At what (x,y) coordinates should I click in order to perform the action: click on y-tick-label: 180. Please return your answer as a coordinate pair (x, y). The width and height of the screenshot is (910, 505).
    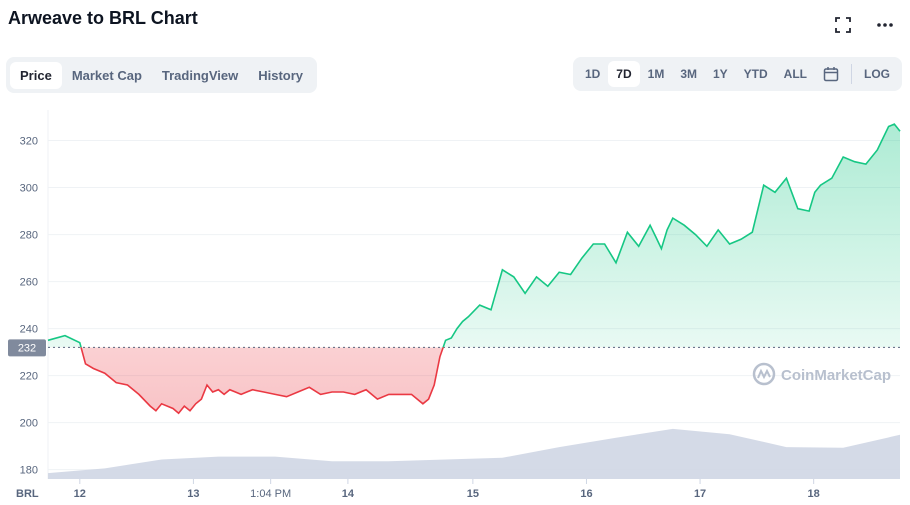
    Looking at the image, I should click on (29, 471).